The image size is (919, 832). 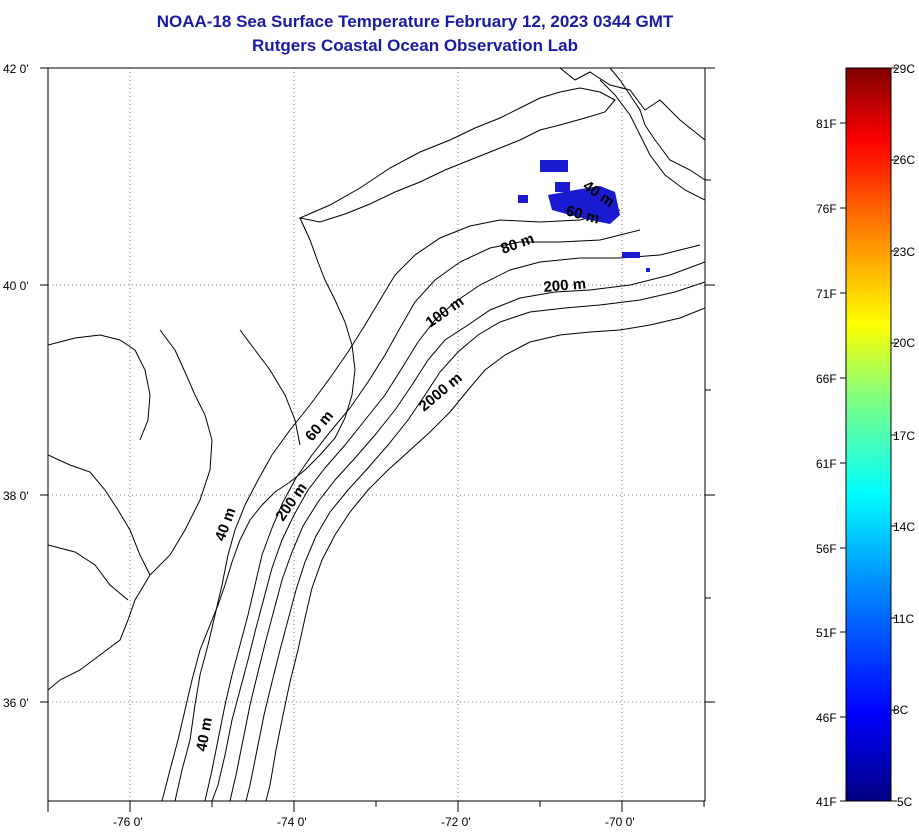 I want to click on svg-text: -72 0', so click(x=456, y=822).